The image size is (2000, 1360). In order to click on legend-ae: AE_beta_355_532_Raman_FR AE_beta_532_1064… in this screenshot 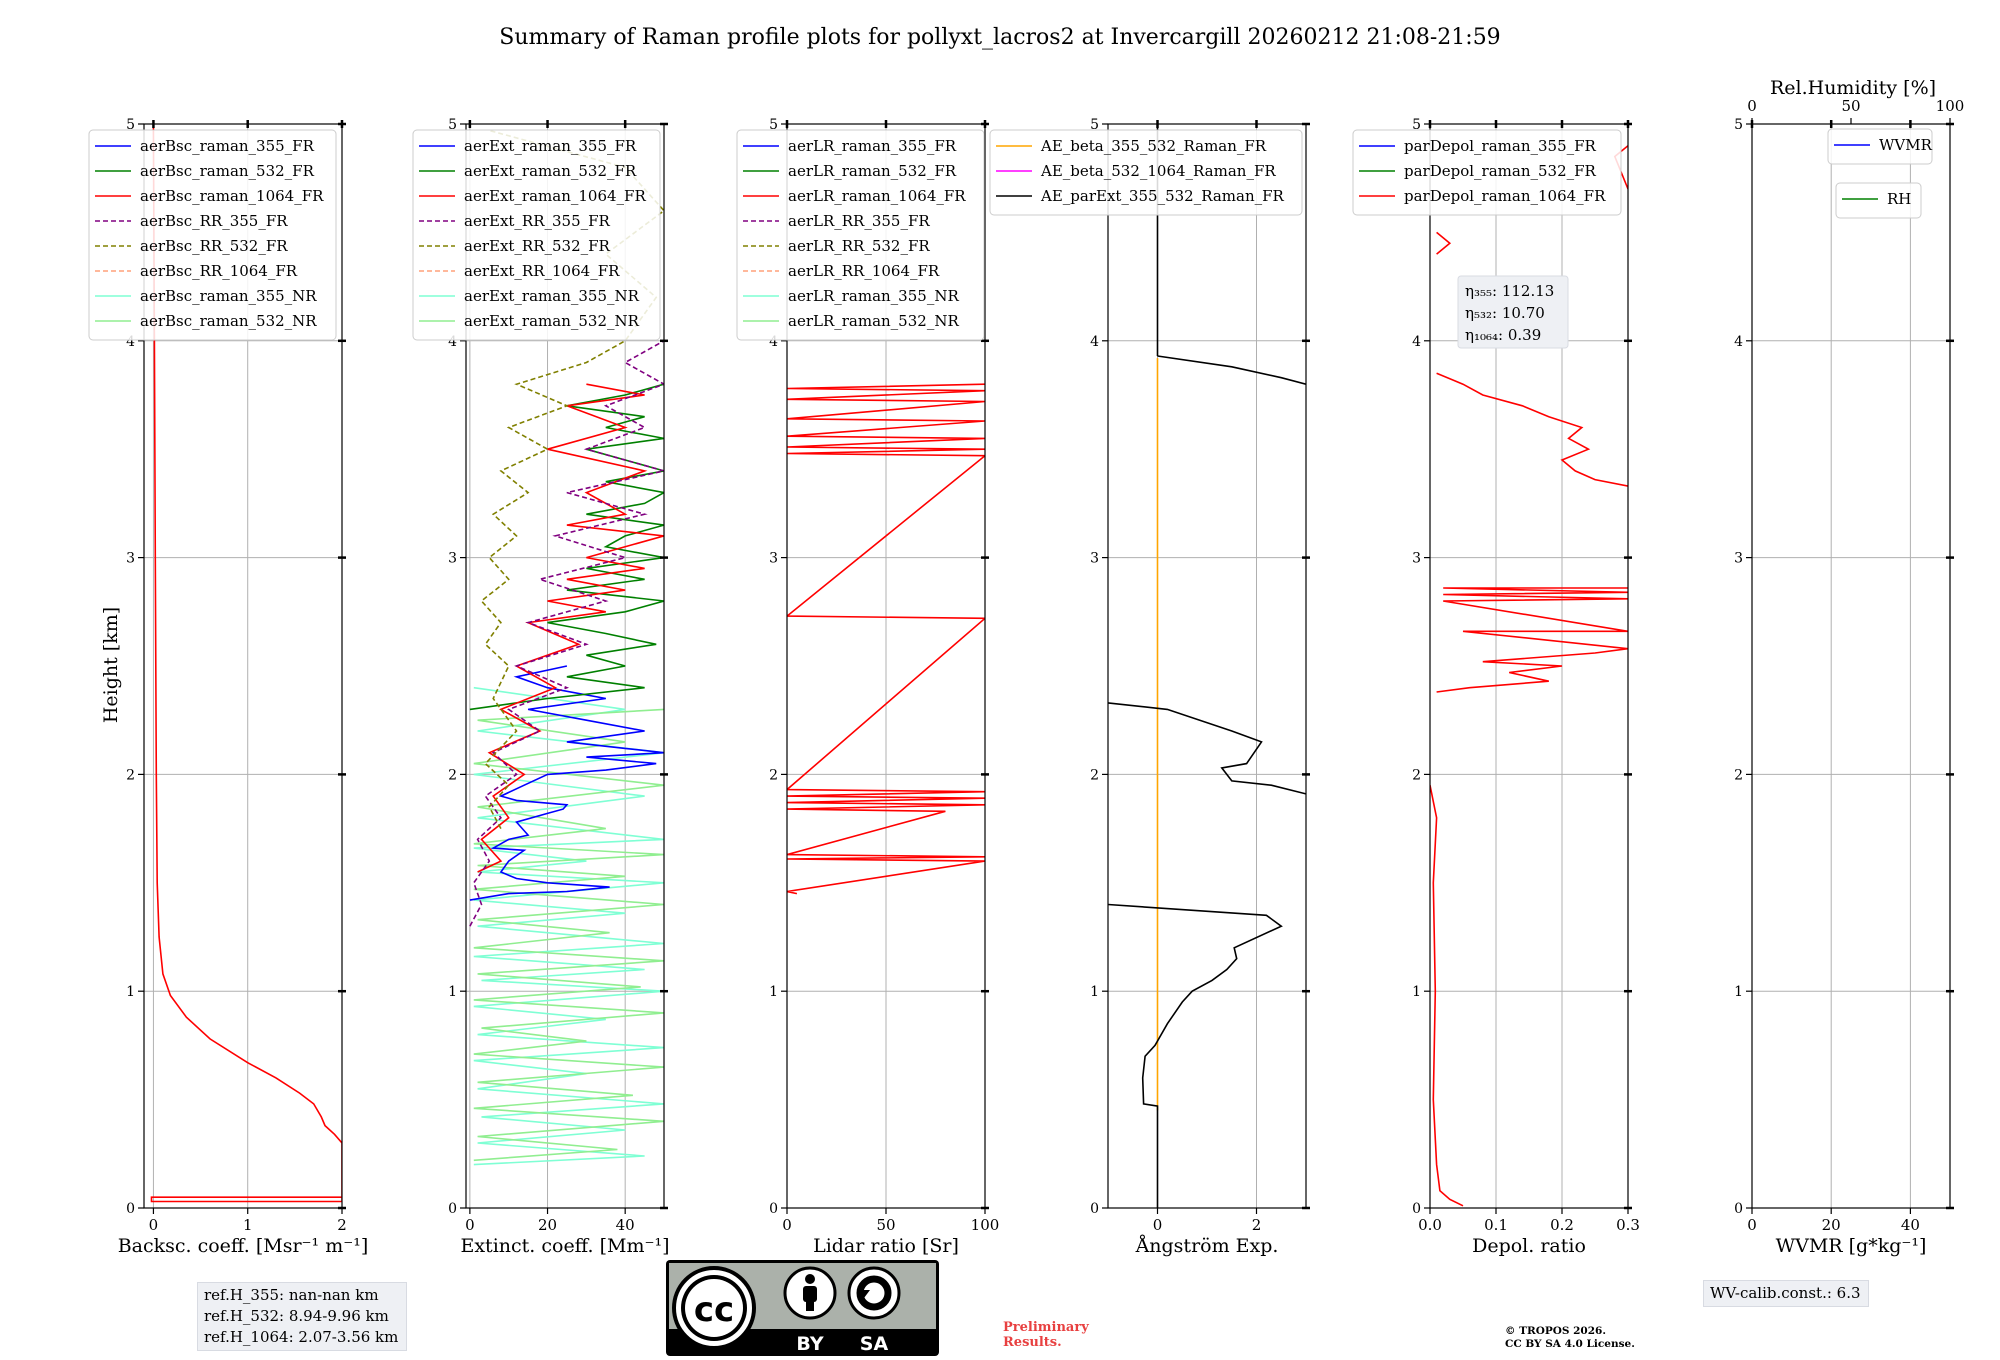, I will do `click(1146, 172)`.